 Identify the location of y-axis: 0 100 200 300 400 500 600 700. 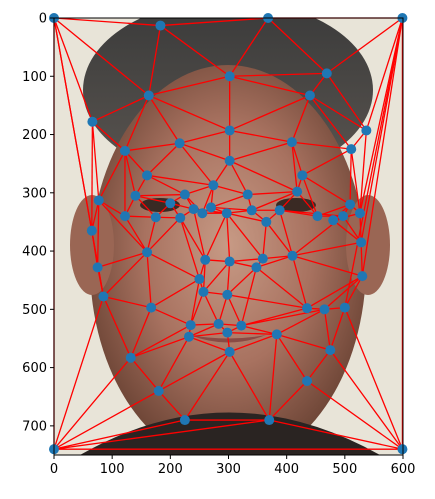
(38, 223).